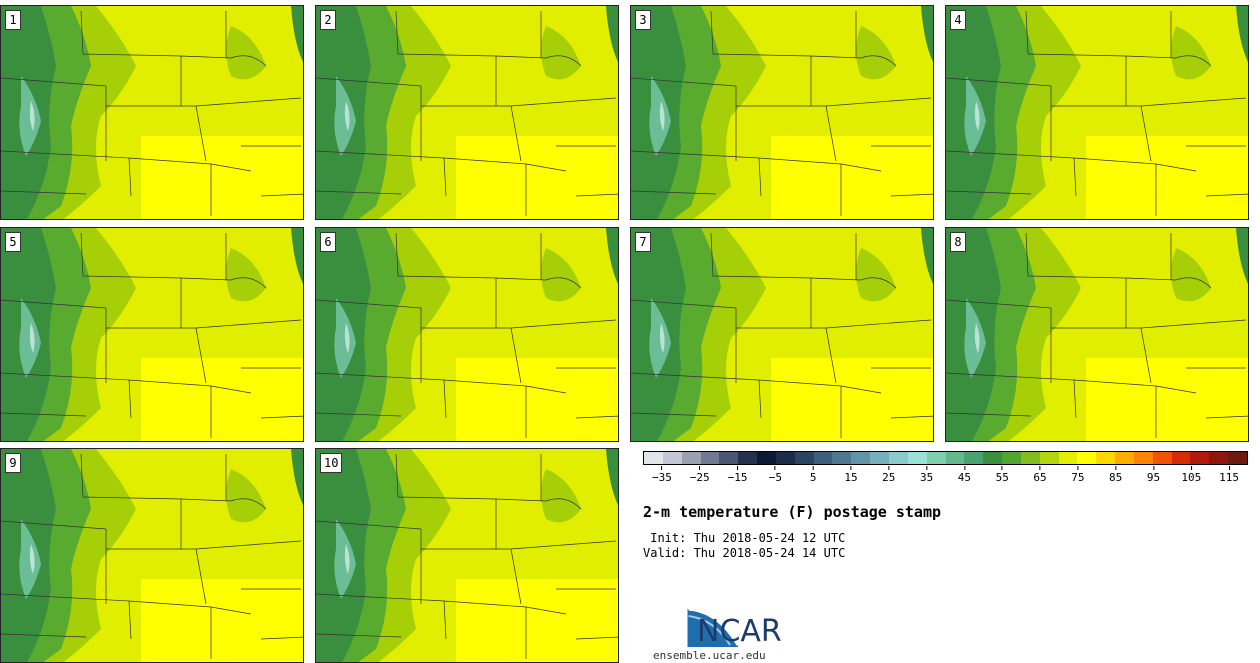 The width and height of the screenshot is (1260, 663). I want to click on ensemble-member-panel: 3, so click(782, 112).